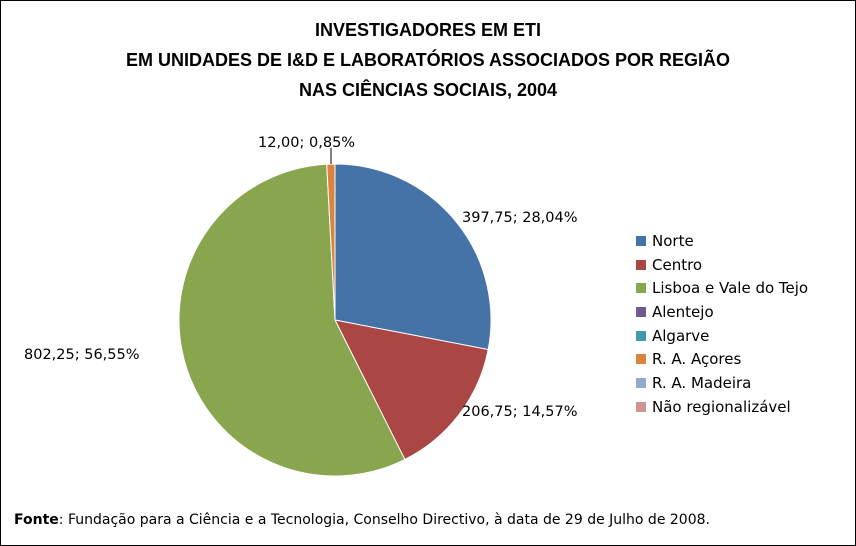 The image size is (856, 546). I want to click on legend-item-acores: R. A. Açores, so click(722, 359).